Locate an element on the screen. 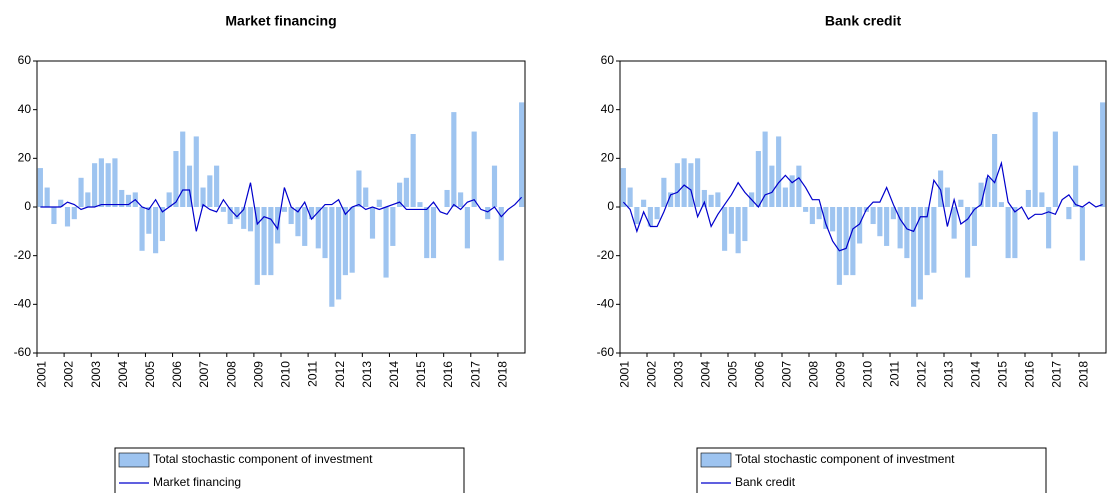  y-tick-label: -20 is located at coordinates (606, 255).